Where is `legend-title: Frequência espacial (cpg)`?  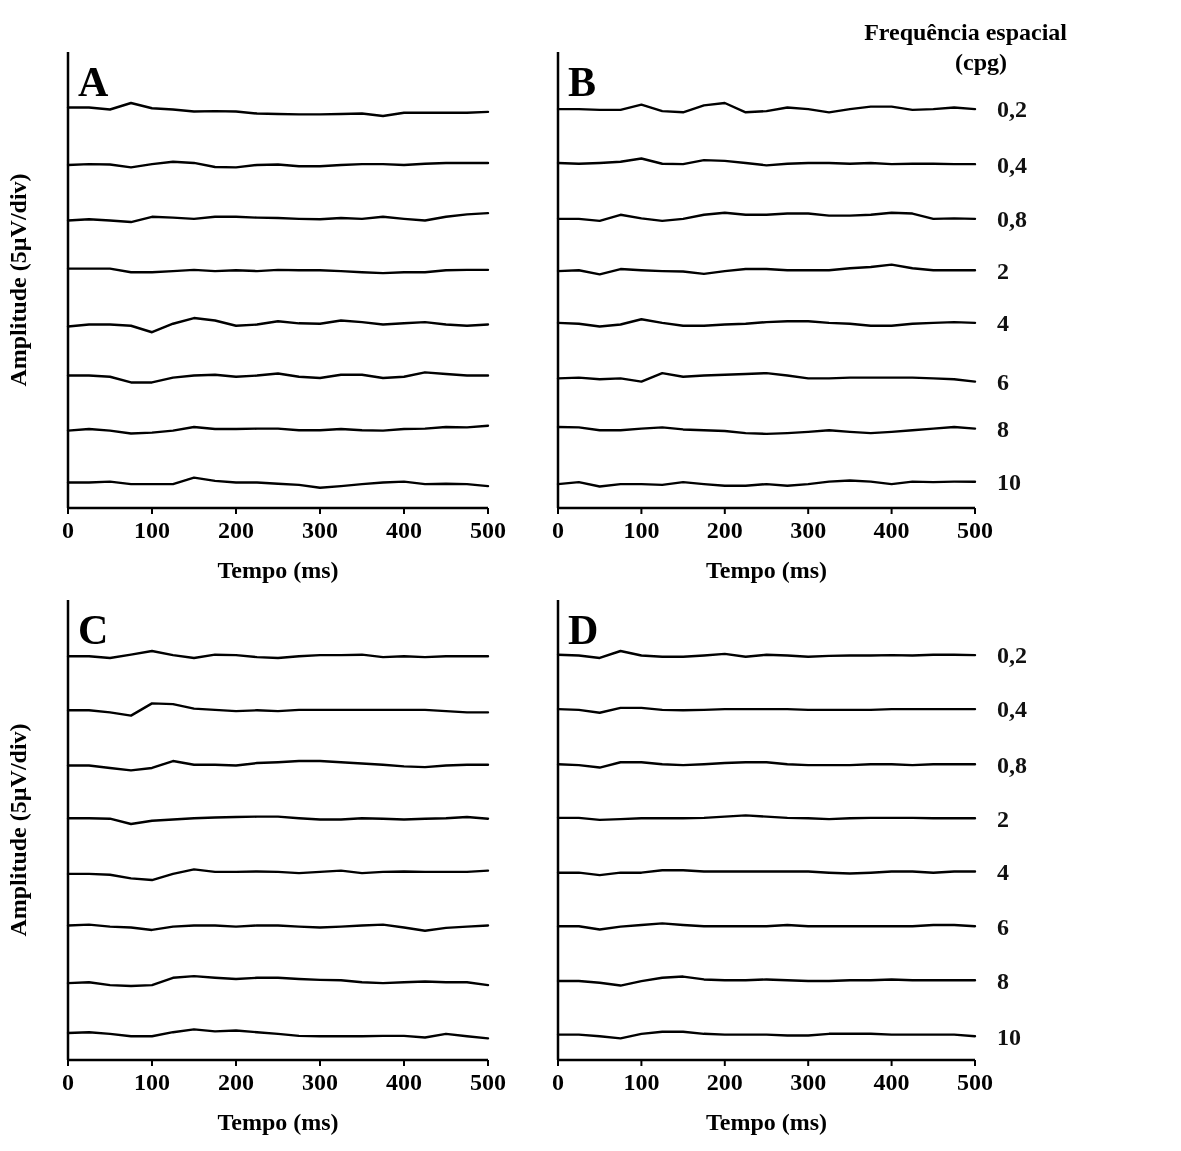 legend-title: Frequência espacial (cpg) is located at coordinates (966, 47).